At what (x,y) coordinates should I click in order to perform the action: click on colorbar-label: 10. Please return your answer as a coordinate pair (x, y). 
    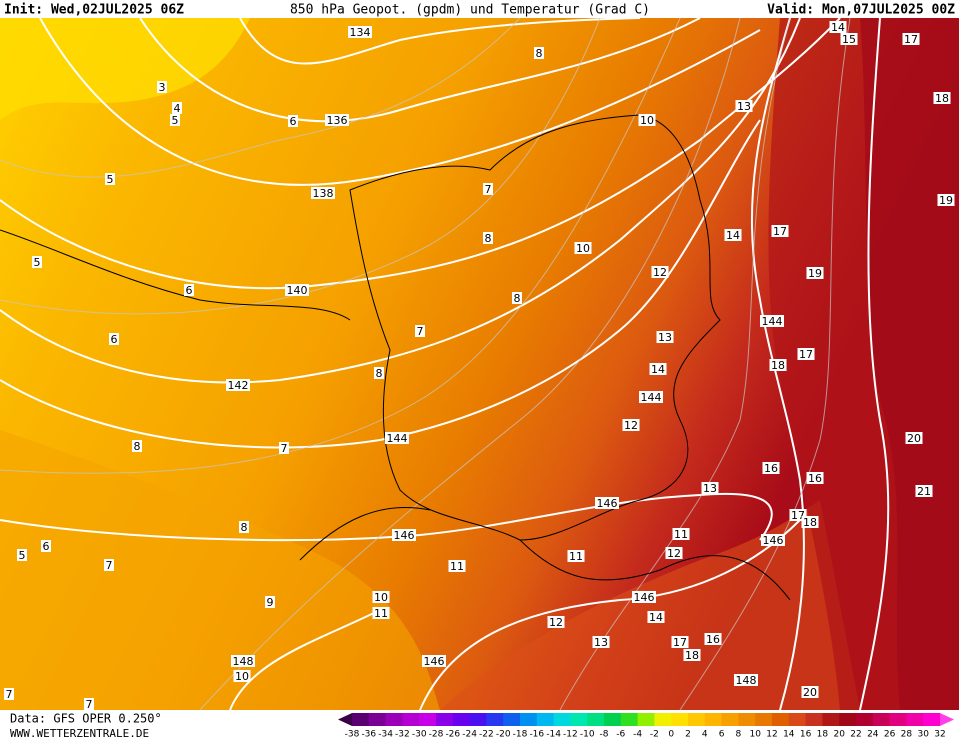
    Looking at the image, I should click on (755, 735).